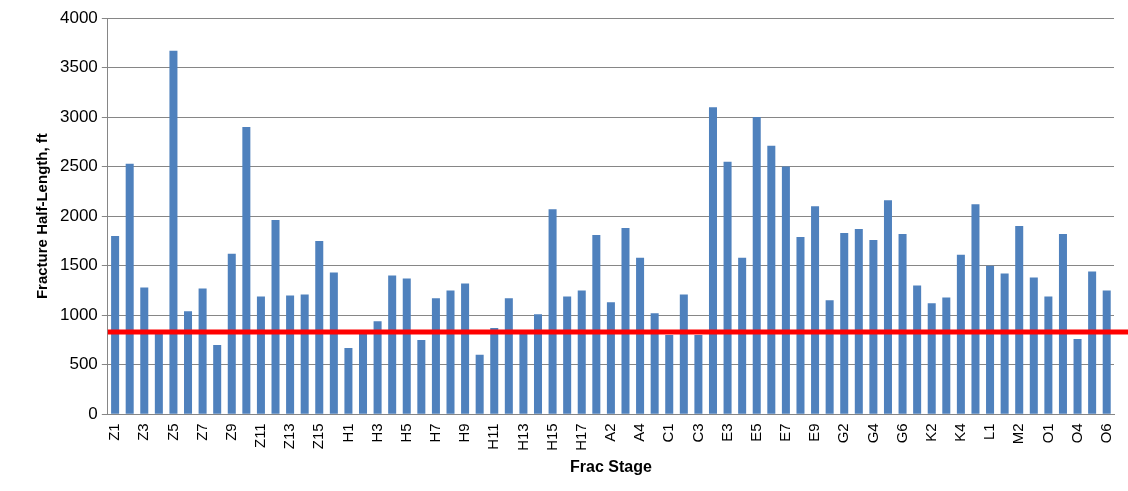 The height and width of the screenshot is (491, 1128). What do you see at coordinates (347, 433) in the screenshot?
I see `x-tick-label: H1` at bounding box center [347, 433].